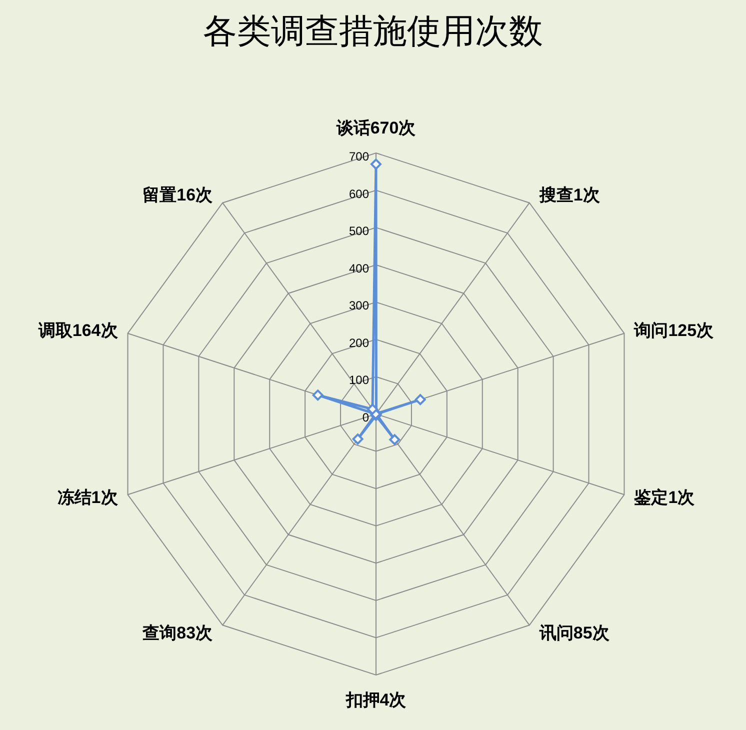 This screenshot has height=730, width=746. What do you see at coordinates (358, 231) in the screenshot?
I see `tick-label: 500` at bounding box center [358, 231].